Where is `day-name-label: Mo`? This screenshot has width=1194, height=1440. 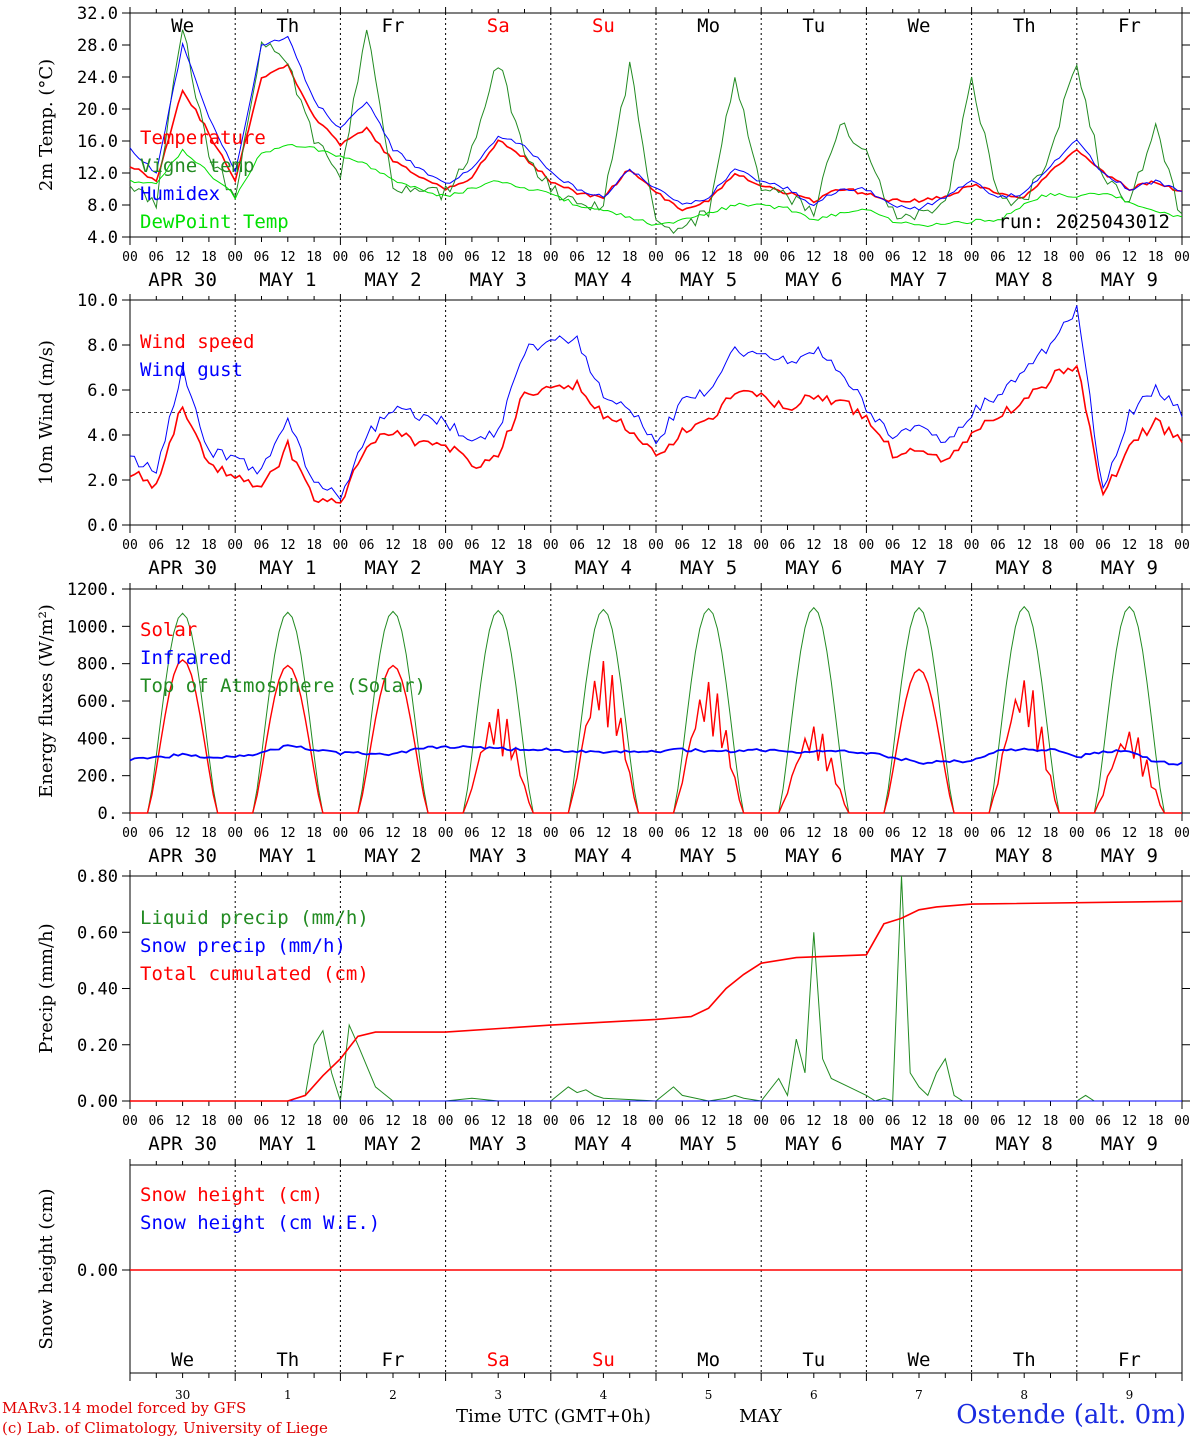
day-name-label: Mo is located at coordinates (708, 1360).